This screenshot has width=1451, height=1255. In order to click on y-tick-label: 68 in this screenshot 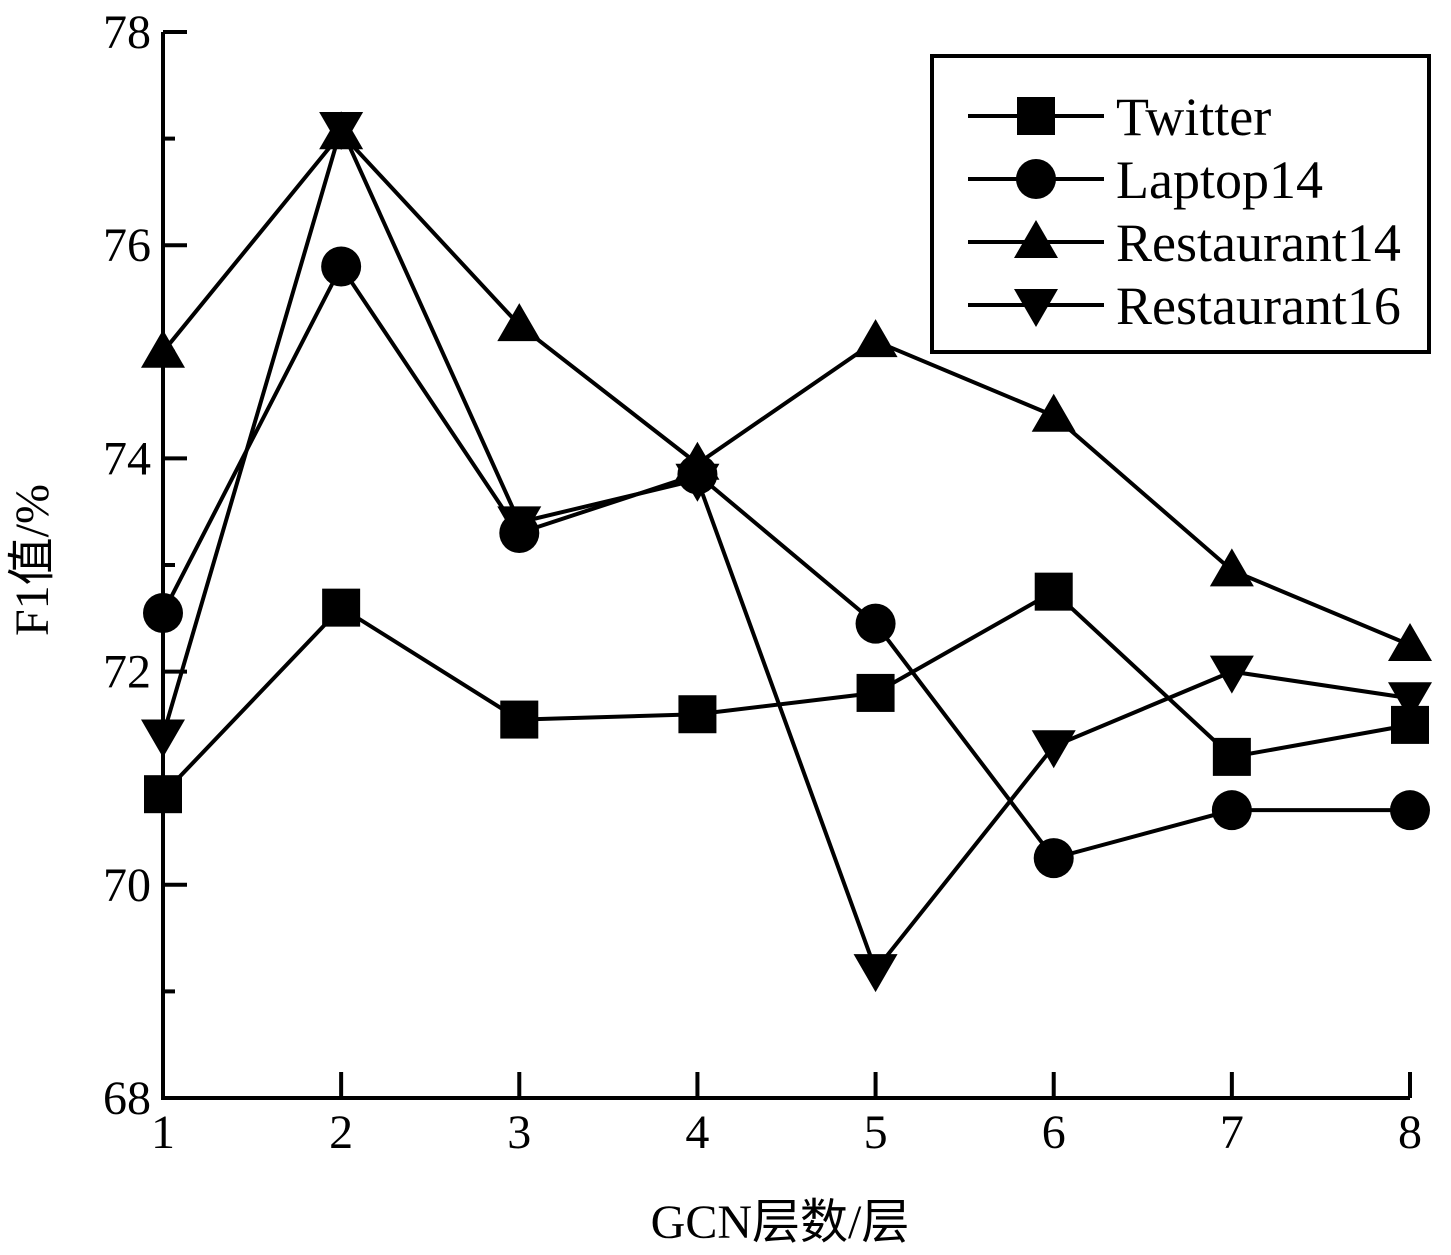, I will do `click(127, 1098)`.